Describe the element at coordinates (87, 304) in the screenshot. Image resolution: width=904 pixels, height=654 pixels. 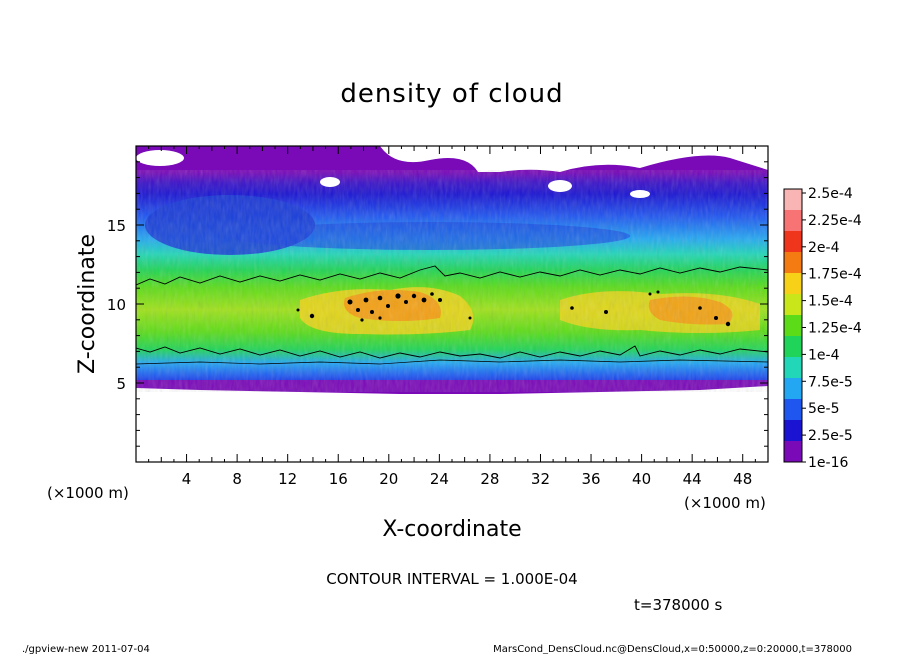
I see `y-axis-label: Z-coordinate` at that location.